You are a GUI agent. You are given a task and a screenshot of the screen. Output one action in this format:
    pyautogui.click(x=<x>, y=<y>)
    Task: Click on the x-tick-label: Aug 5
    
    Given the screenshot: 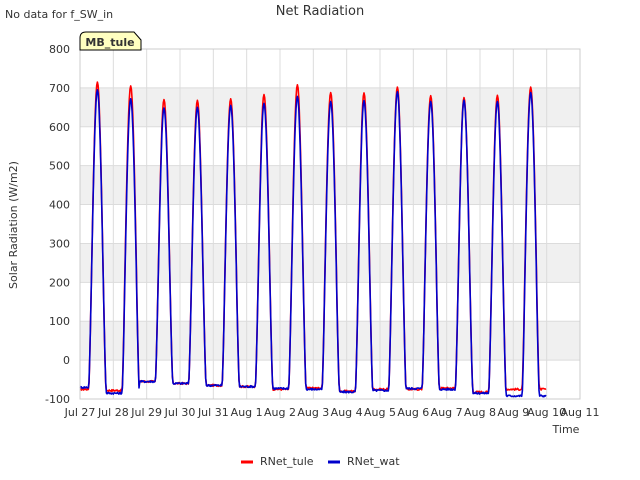 What is the action you would take?
    pyautogui.click(x=380, y=412)
    